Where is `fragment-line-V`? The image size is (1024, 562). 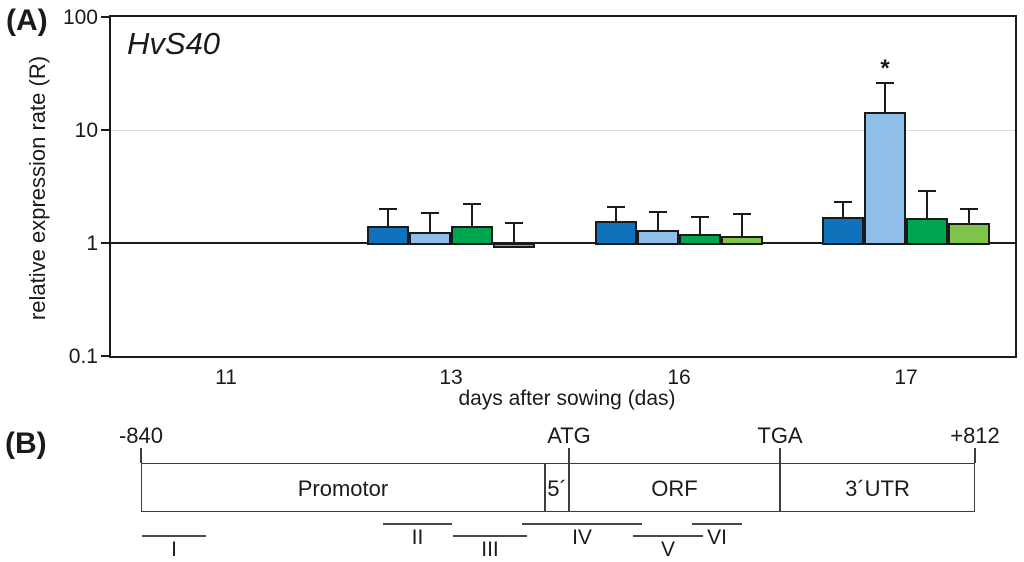 fragment-line-V is located at coordinates (668, 536).